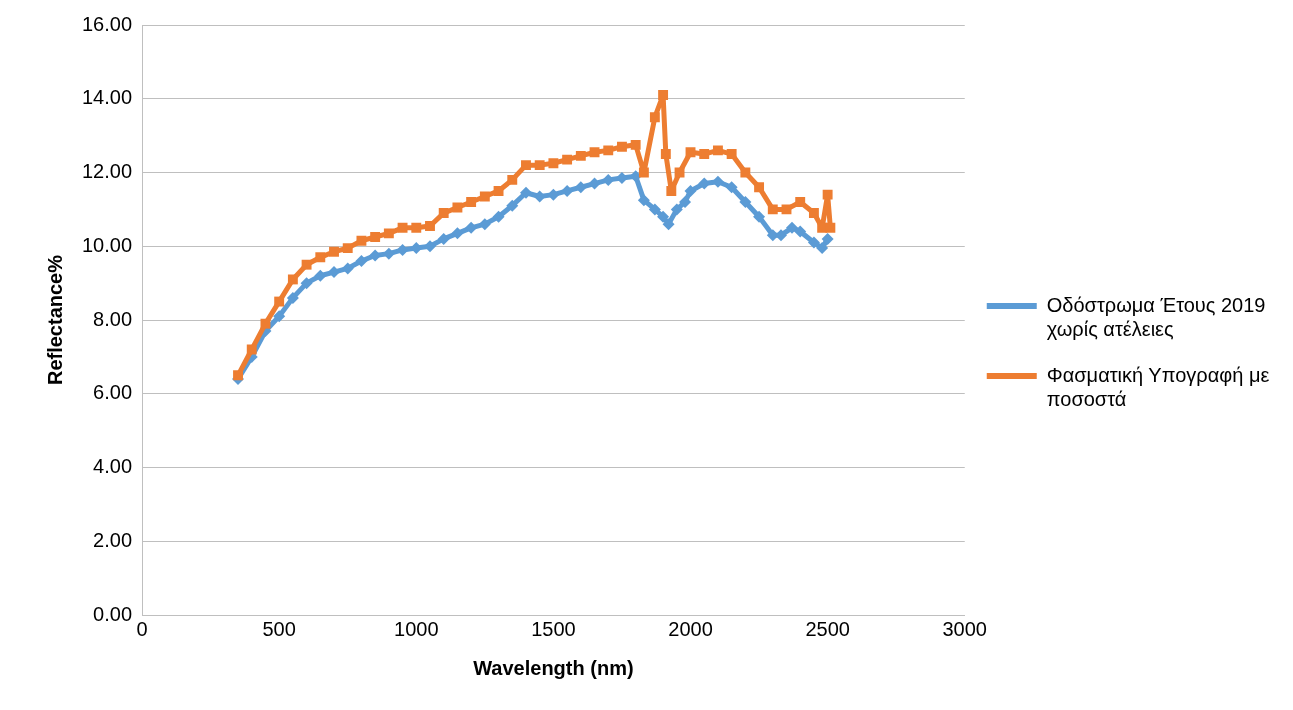  I want to click on x-tick-label: 0, so click(142, 628).